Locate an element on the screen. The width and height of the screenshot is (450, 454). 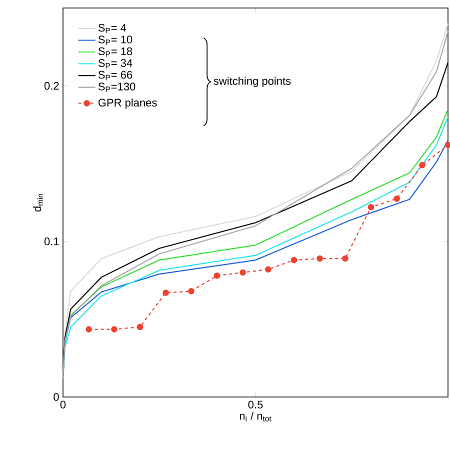
annotation: switching points is located at coordinates (252, 82).